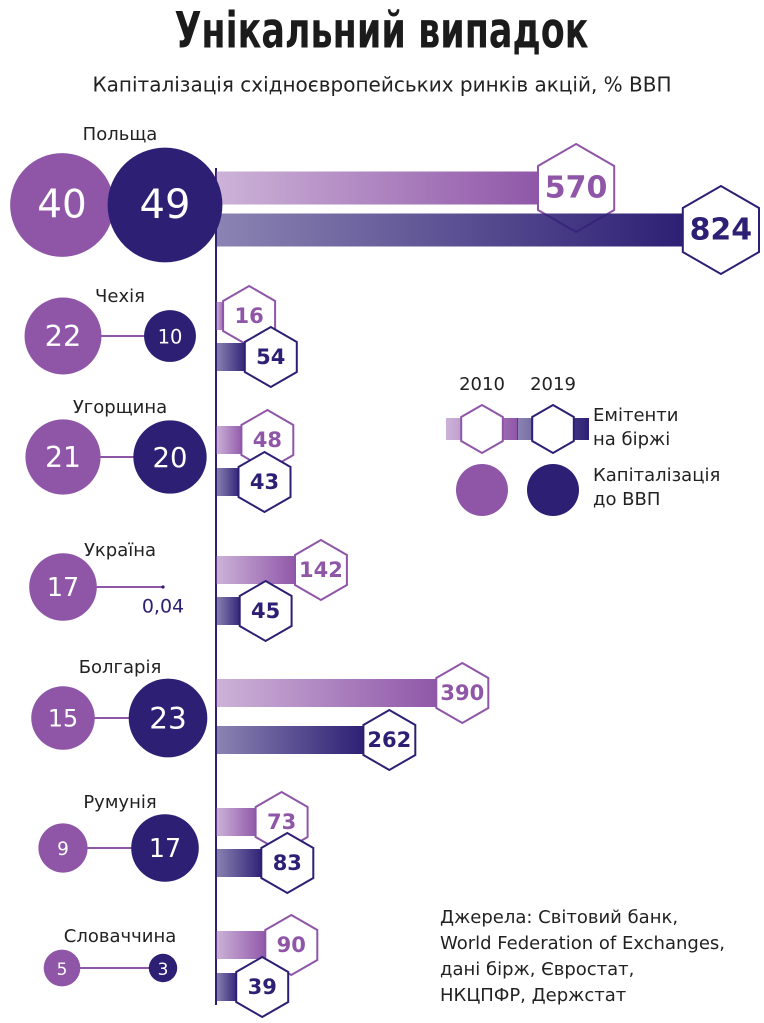 Image resolution: width=764 pixels, height=1023 pixels. What do you see at coordinates (120, 134) in the screenshot?
I see `category-label: Польща` at bounding box center [120, 134].